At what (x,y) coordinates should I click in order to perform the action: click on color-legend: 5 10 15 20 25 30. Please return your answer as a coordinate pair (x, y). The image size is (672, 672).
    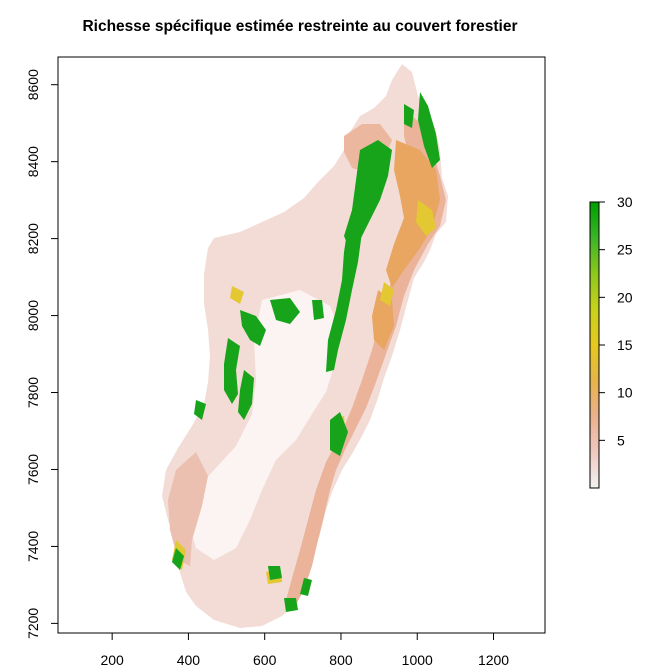
    Looking at the image, I should click on (611, 341).